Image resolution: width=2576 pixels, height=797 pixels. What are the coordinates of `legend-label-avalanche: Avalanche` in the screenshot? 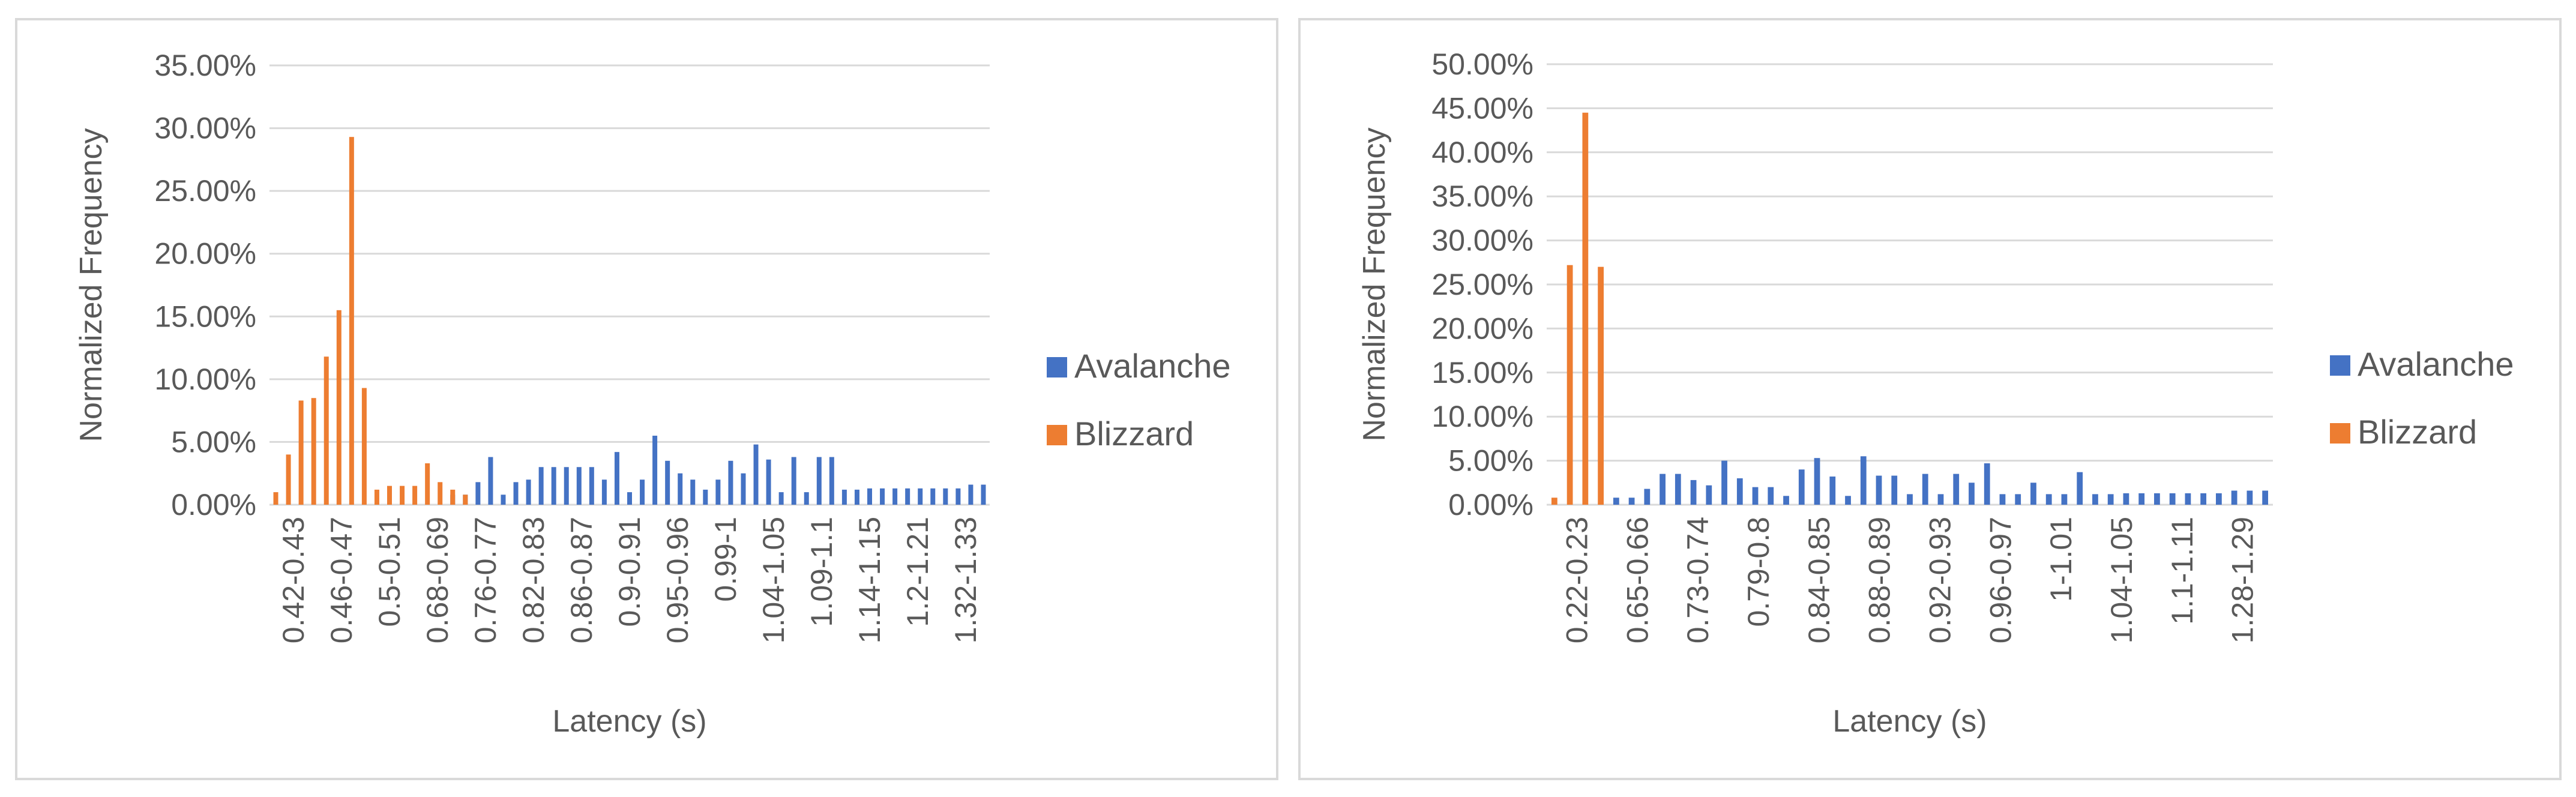 It's located at (1152, 366).